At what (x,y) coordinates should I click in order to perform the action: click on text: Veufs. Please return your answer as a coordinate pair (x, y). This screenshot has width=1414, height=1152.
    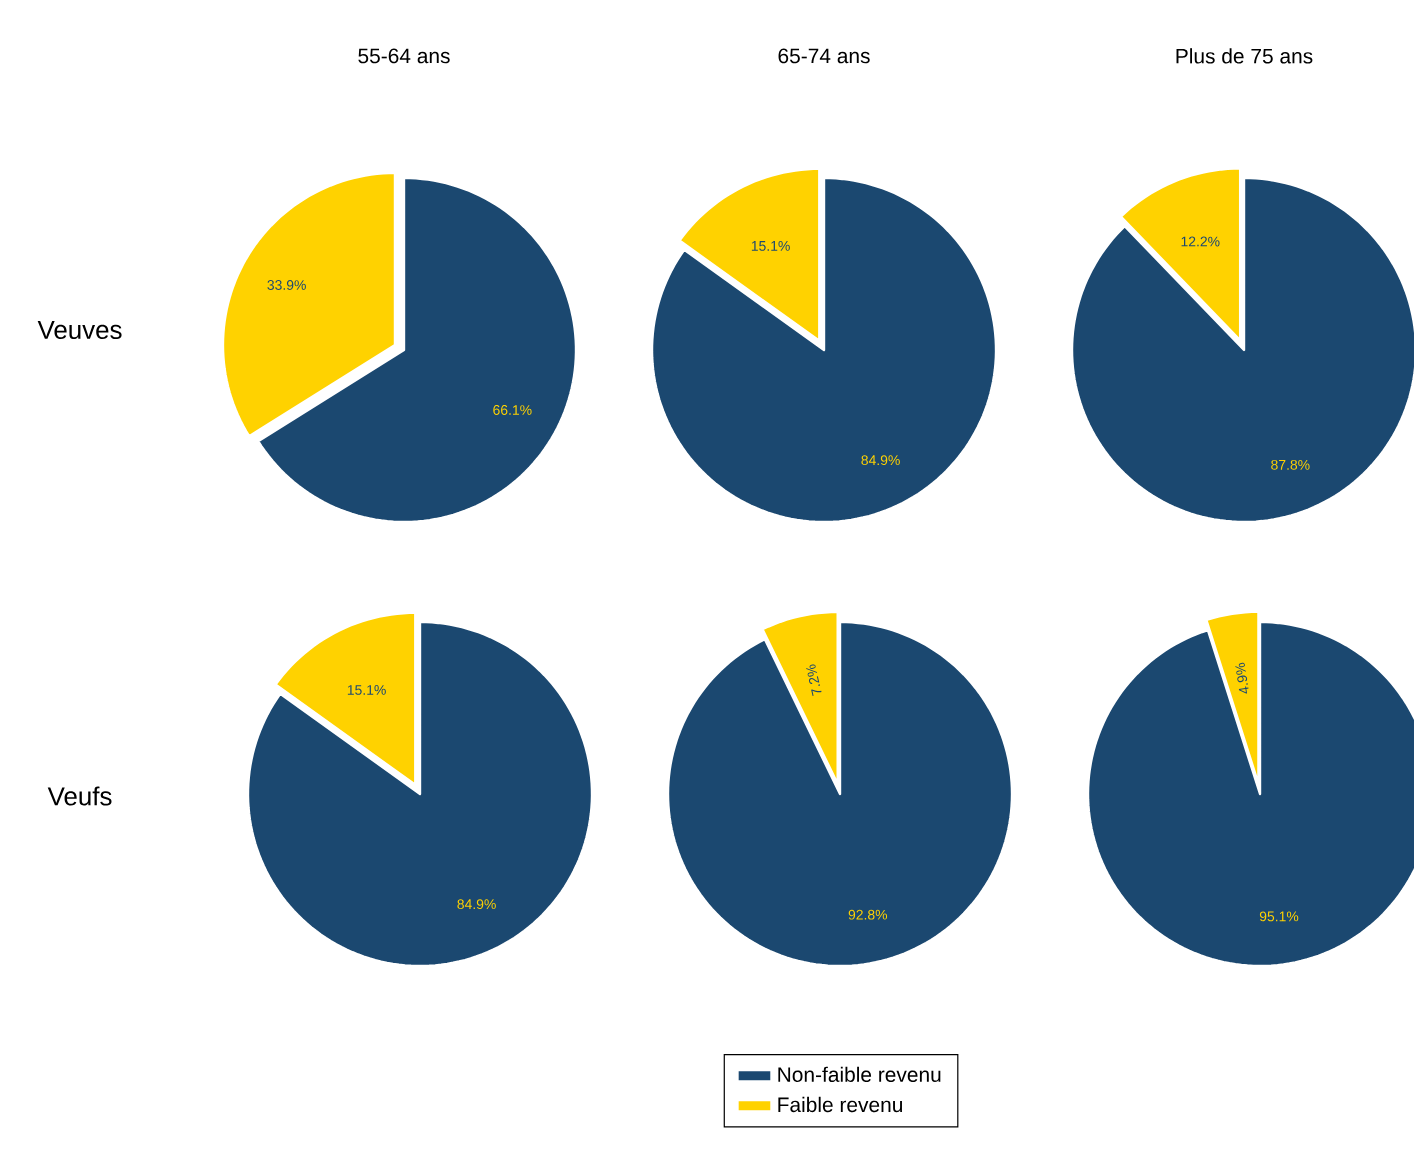
    Looking at the image, I should click on (79, 796).